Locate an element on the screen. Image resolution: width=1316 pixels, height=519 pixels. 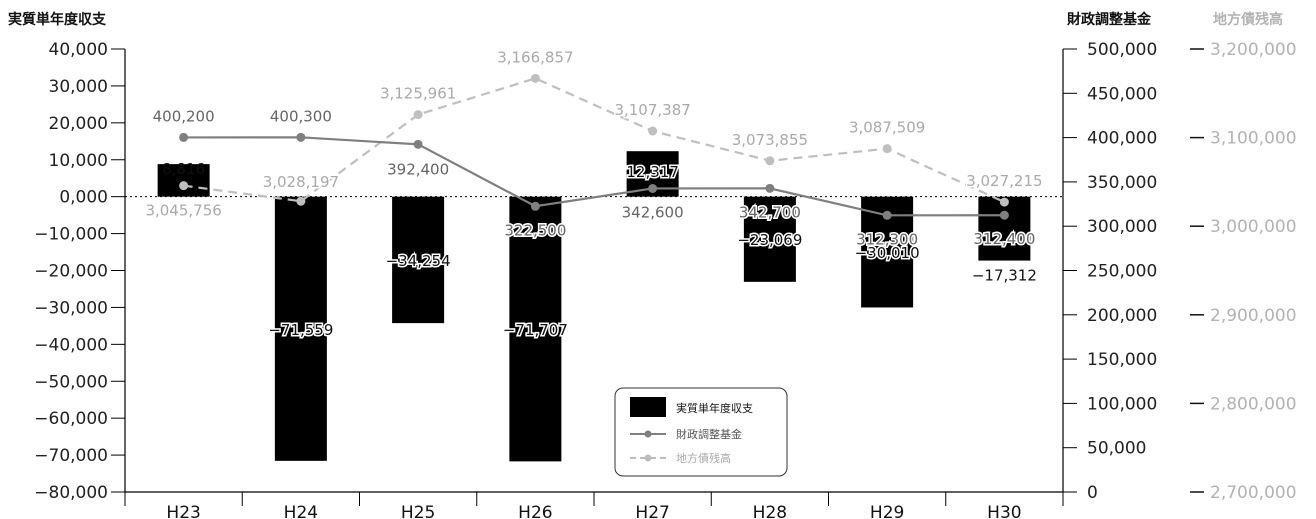
left-tick-label: −80,000 is located at coordinates (71, 493).